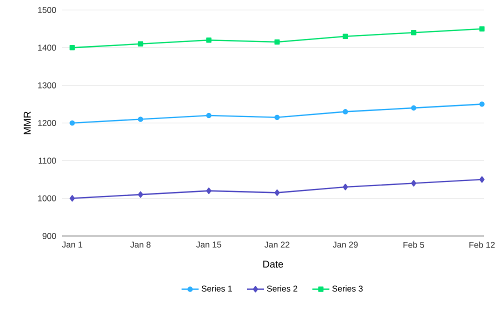 This screenshot has width=500, height=318. I want to click on x-tick-label: Jan 22, so click(277, 245).